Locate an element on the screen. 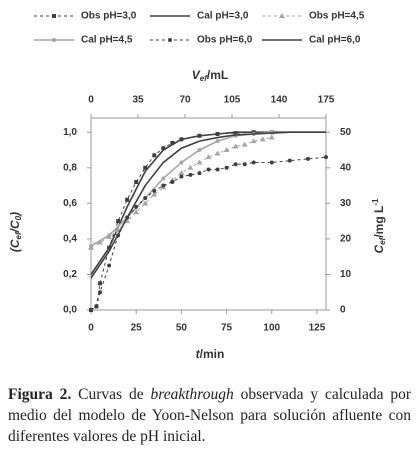  y-tick-label: 0,6 is located at coordinates (70, 203).